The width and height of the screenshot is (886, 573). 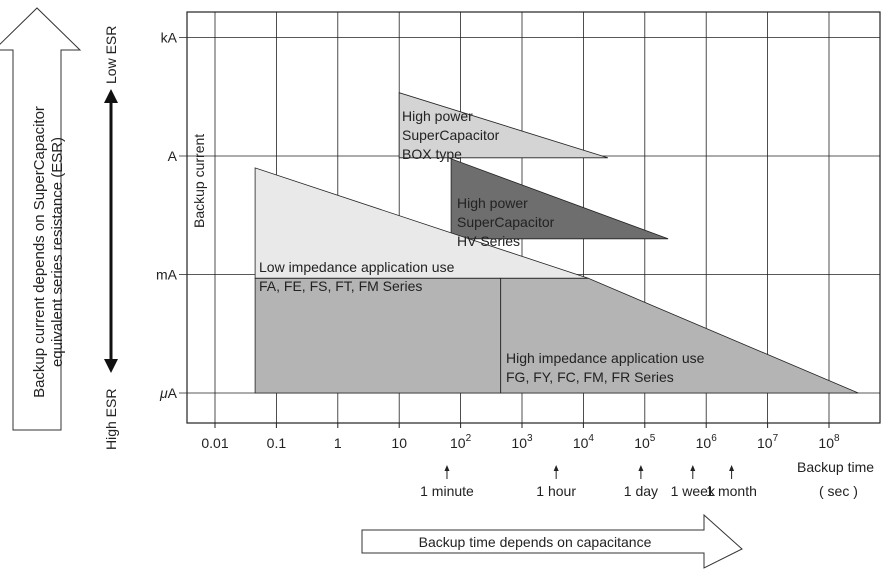 What do you see at coordinates (556, 491) in the screenshot?
I see `time-marker-label: 1 hour` at bounding box center [556, 491].